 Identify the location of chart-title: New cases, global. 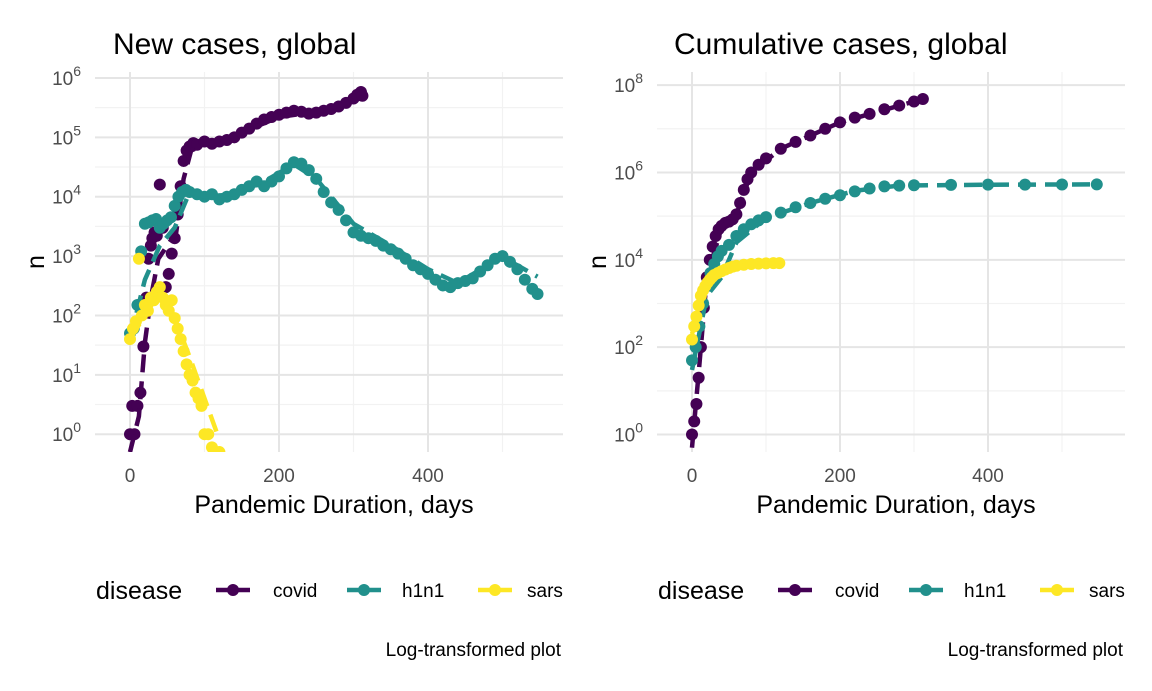
(234, 44).